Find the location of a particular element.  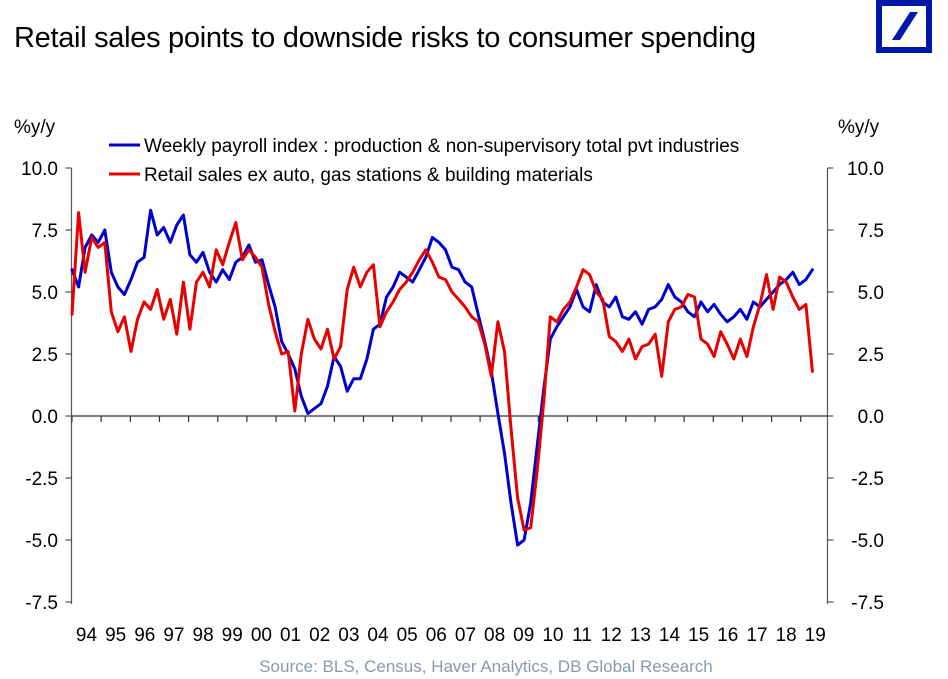

deutsche-bank-logo is located at coordinates (904, 26).